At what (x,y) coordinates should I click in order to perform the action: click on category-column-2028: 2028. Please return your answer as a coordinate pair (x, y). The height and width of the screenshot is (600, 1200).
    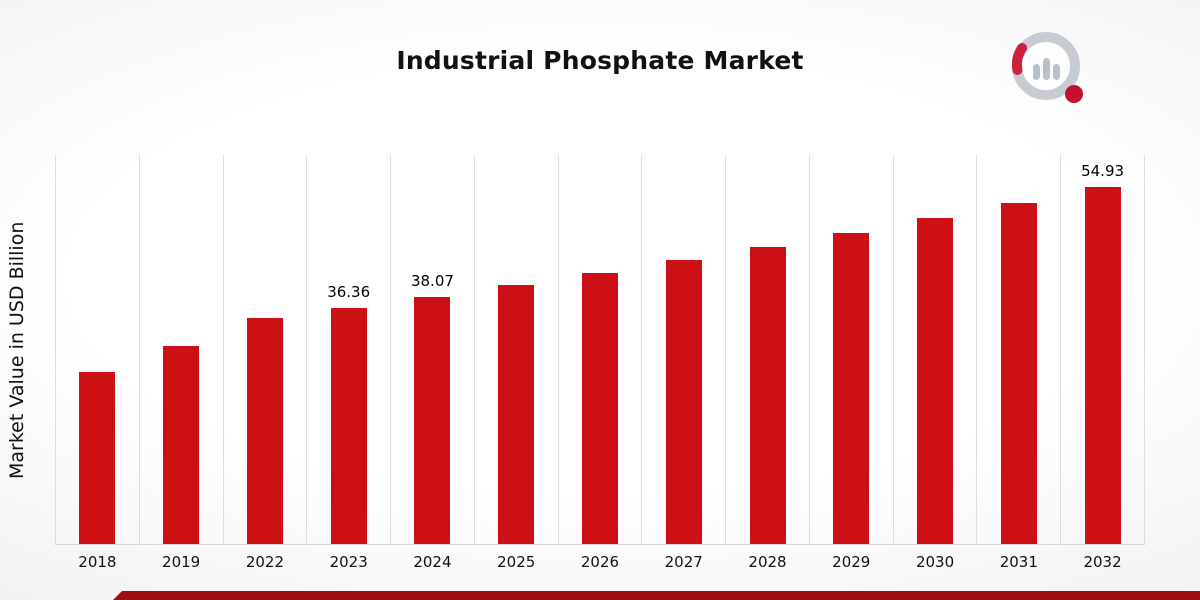
    Looking at the image, I should click on (767, 363).